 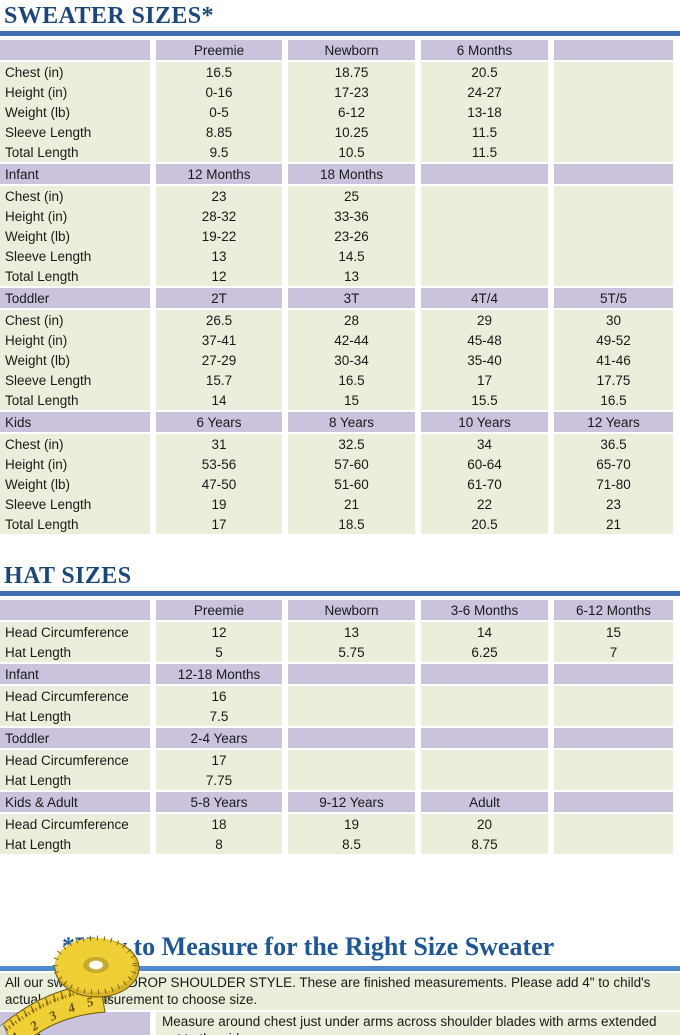 I want to click on size-column-header-cell: 3T, so click(x=348, y=298).